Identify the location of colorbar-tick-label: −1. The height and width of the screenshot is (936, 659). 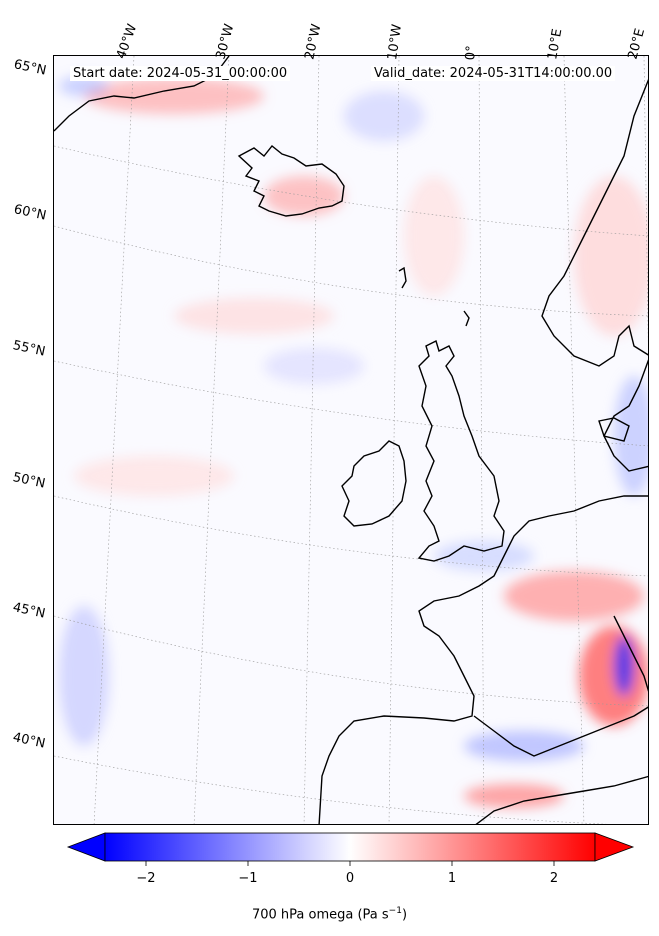
(248, 878).